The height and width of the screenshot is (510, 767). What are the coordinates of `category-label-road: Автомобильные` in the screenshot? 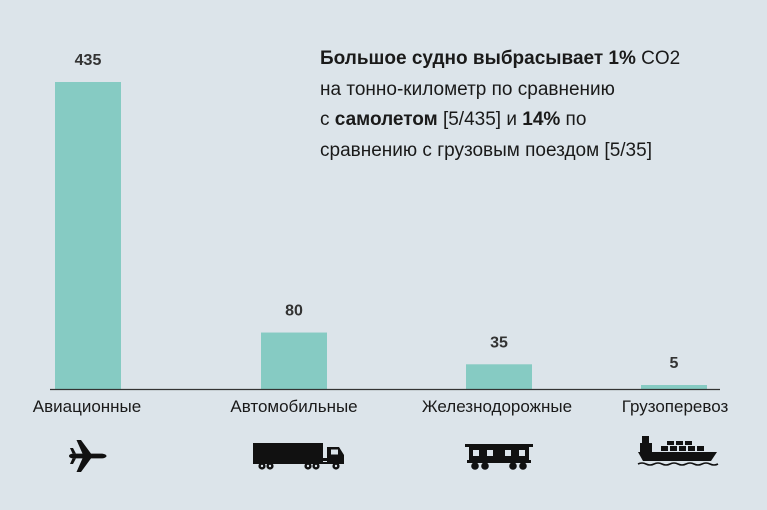 It's located at (294, 406).